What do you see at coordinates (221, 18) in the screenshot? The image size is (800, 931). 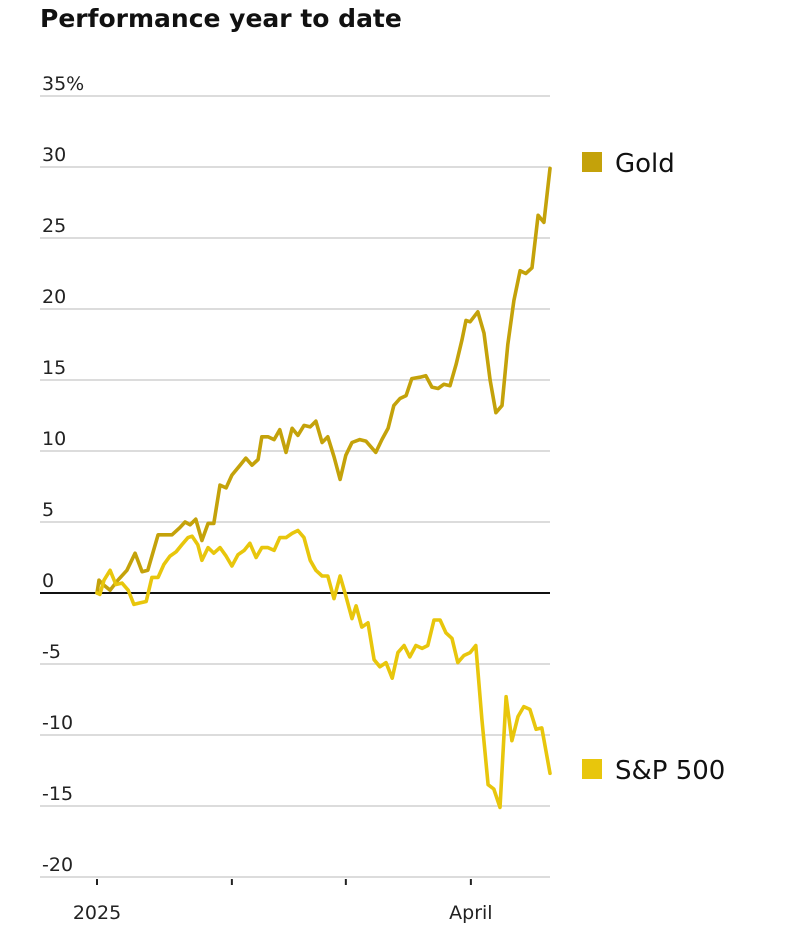 I see `chart-title: Performance year to date` at bounding box center [221, 18].